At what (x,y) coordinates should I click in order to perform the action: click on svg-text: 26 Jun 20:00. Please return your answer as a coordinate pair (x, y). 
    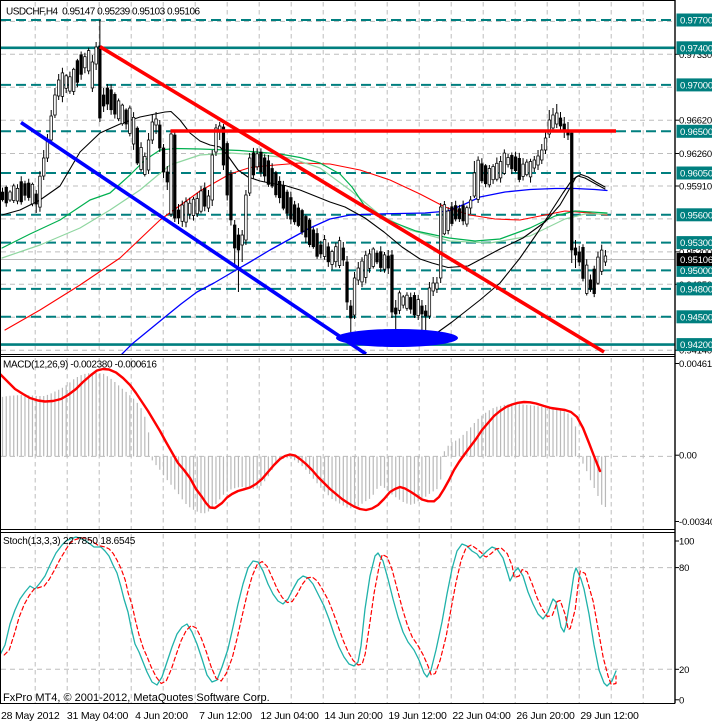
    Looking at the image, I should click on (545, 716).